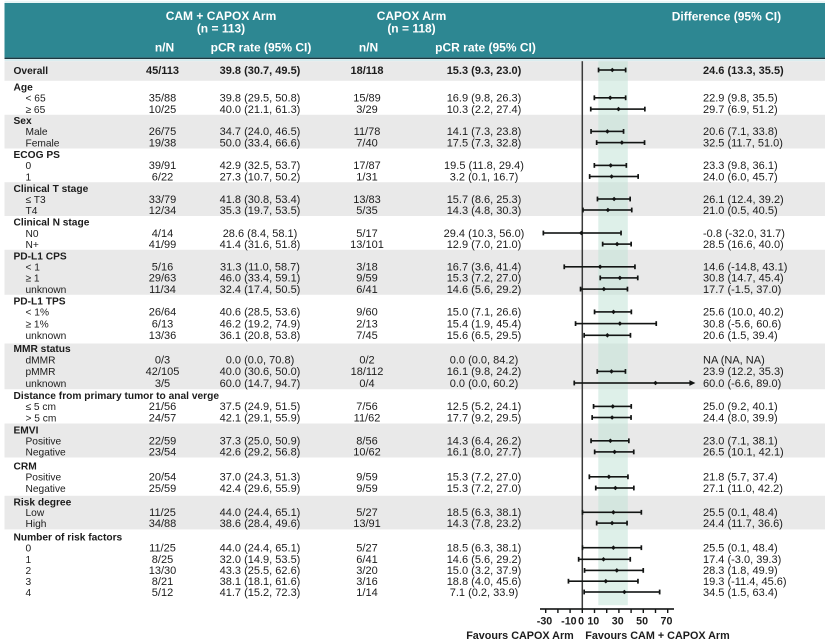 This screenshot has width=832, height=644. What do you see at coordinates (484, 143) in the screenshot?
I see `svg-text: 17.5 (7.3, 32.8)` at bounding box center [484, 143].